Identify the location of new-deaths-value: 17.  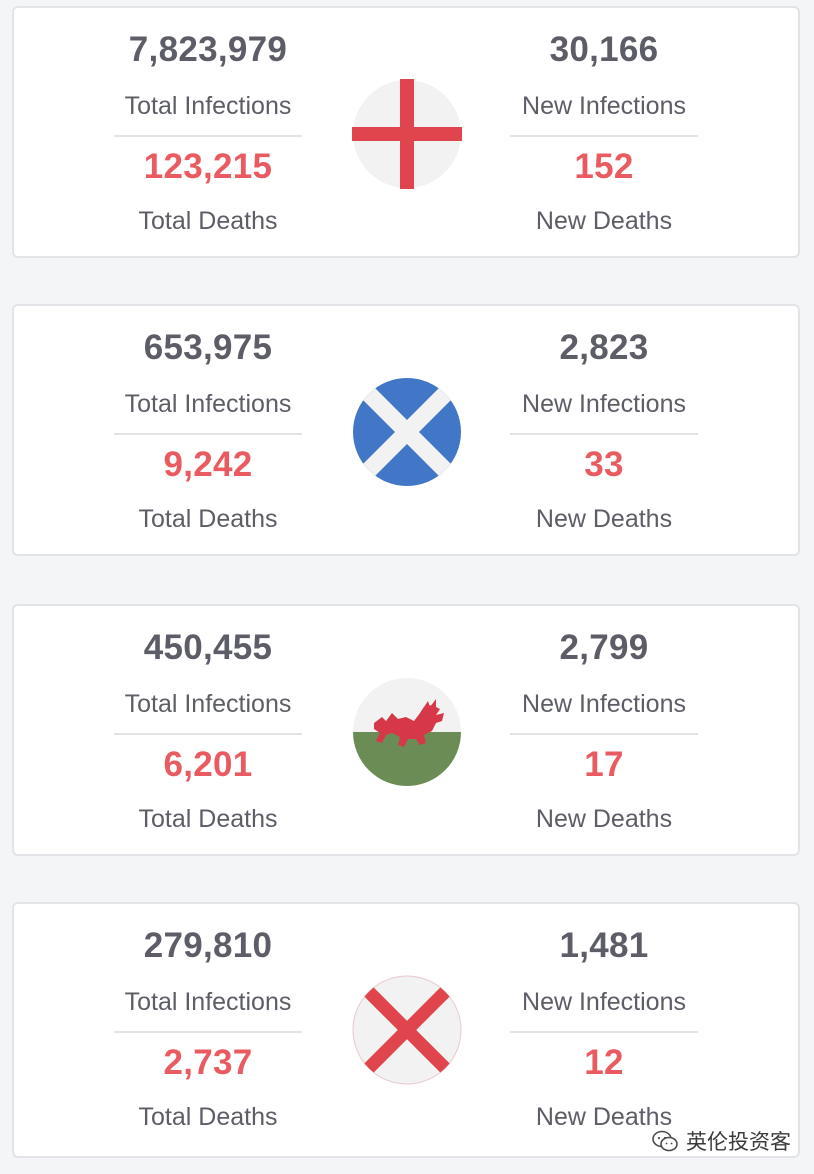
(604, 764).